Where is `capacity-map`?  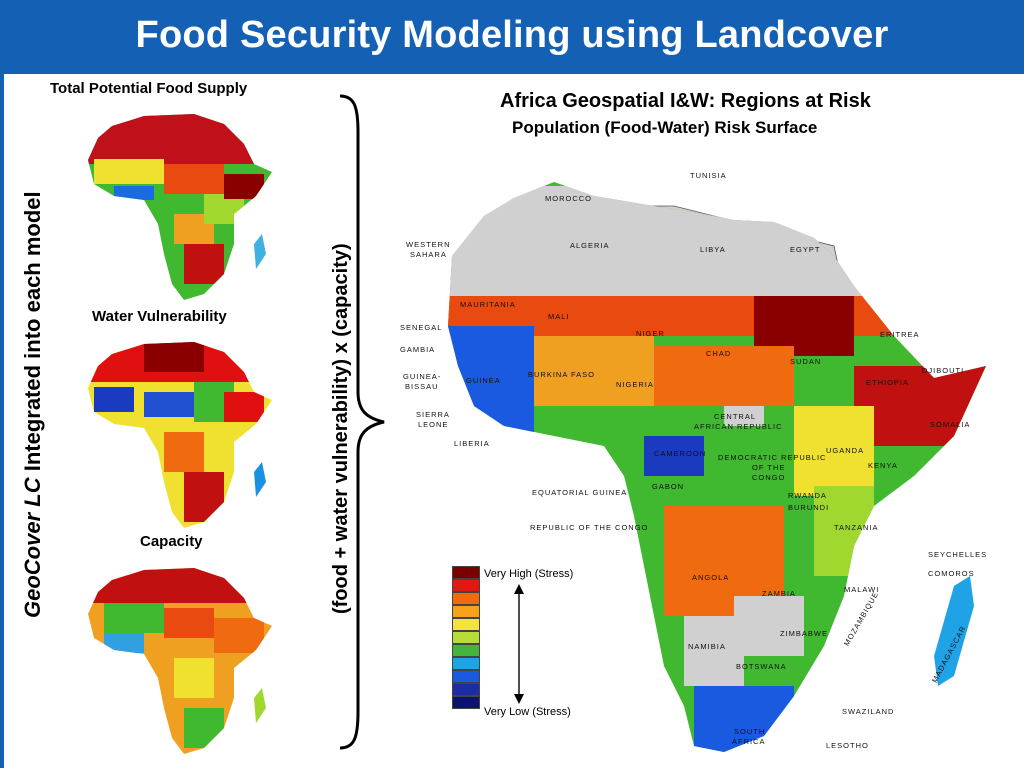
capacity-map is located at coordinates (180, 661).